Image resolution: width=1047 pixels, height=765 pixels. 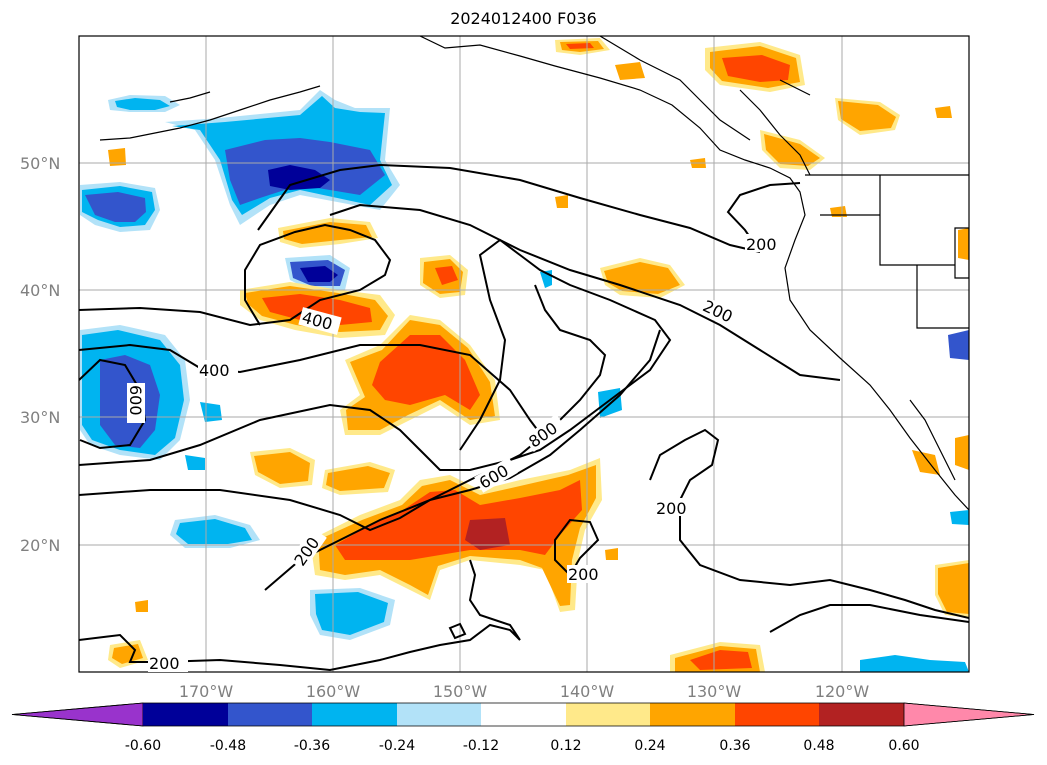 I want to click on colorbar-tick-label: 0.12, so click(x=565, y=746).